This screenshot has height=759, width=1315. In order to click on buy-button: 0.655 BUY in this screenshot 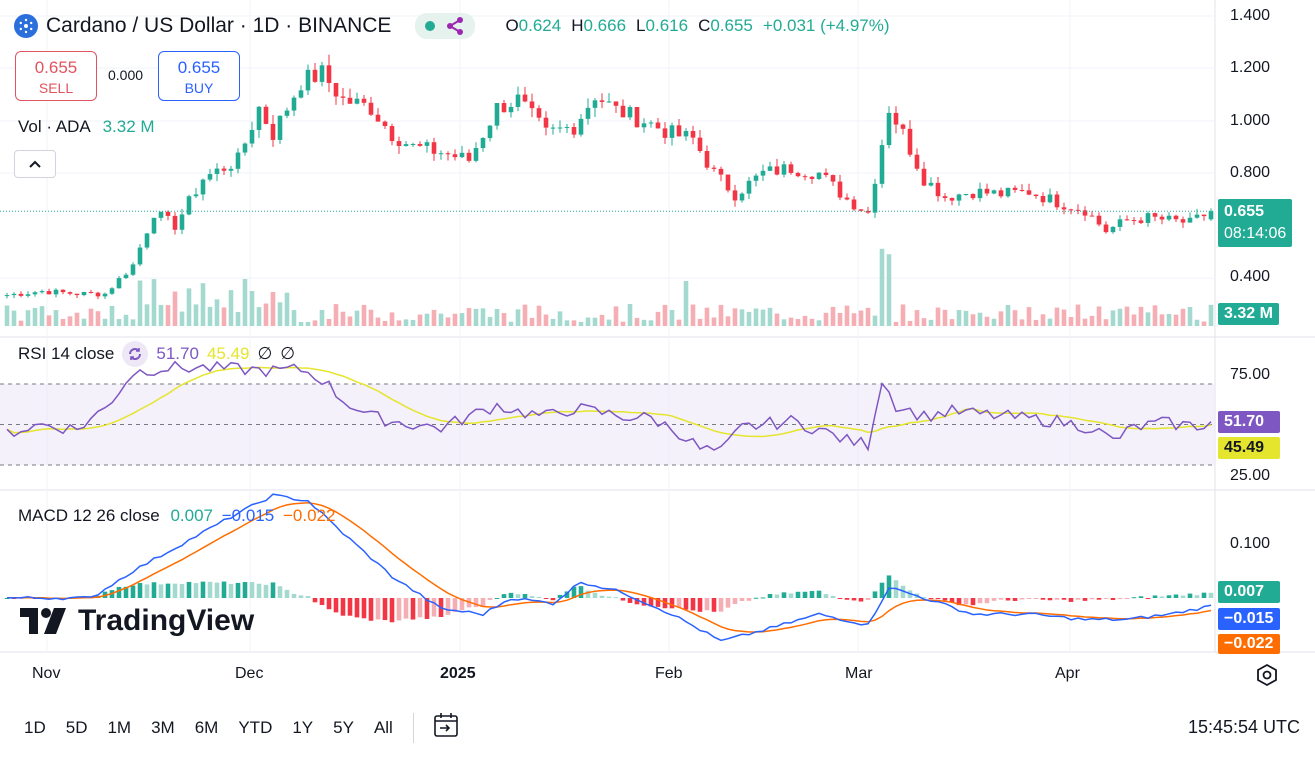, I will do `click(199, 76)`.